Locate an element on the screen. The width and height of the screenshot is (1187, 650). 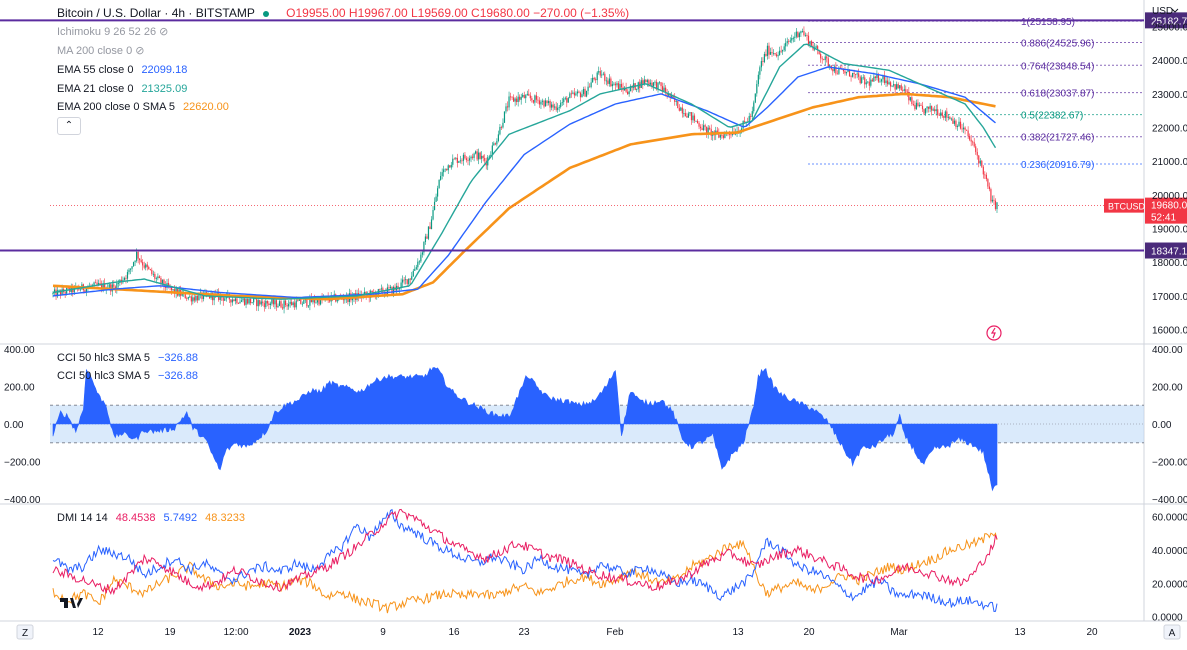
legend-cci-1: CCI 50 hlc3 SMA 5 −326.88 is located at coordinates (127, 358).